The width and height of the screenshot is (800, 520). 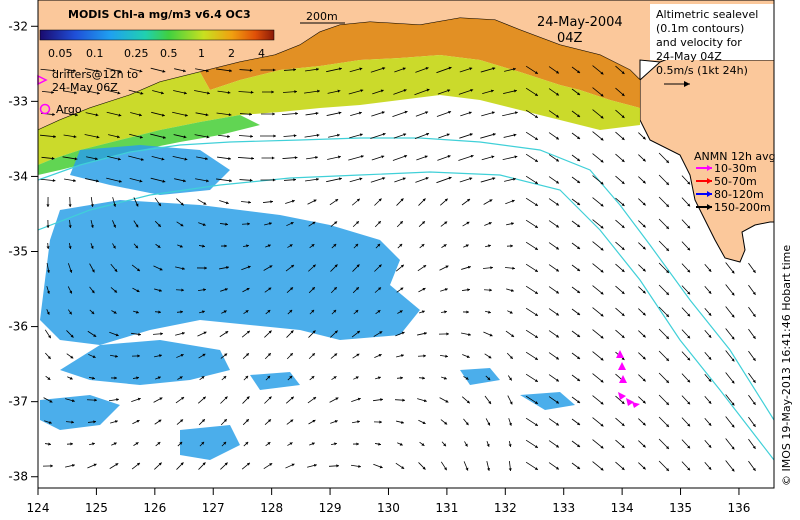 What do you see at coordinates (18, 327) in the screenshot?
I see `y-tick-label: -36` at bounding box center [18, 327].